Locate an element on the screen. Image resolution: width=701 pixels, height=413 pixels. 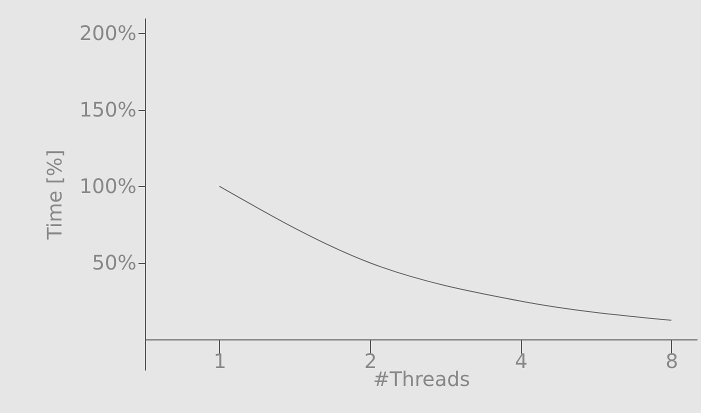
y-tick-label: 200% is located at coordinates (107, 32).